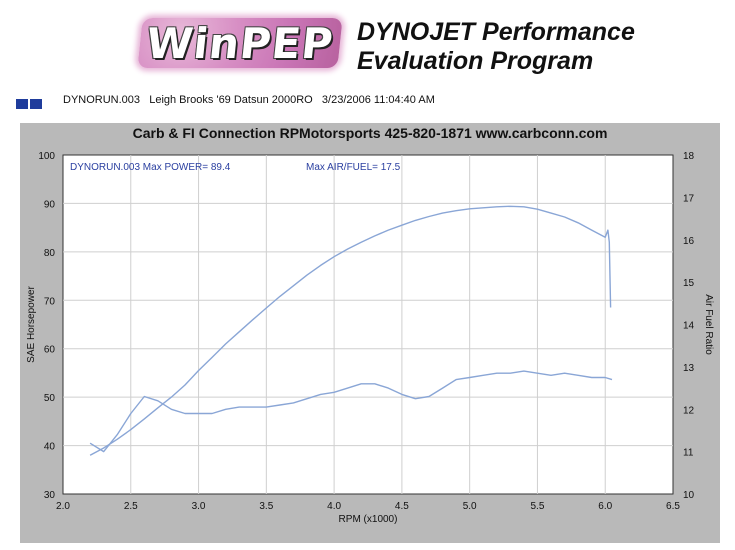  What do you see at coordinates (689, 495) in the screenshot?
I see `y2-tick-label: 10` at bounding box center [689, 495].